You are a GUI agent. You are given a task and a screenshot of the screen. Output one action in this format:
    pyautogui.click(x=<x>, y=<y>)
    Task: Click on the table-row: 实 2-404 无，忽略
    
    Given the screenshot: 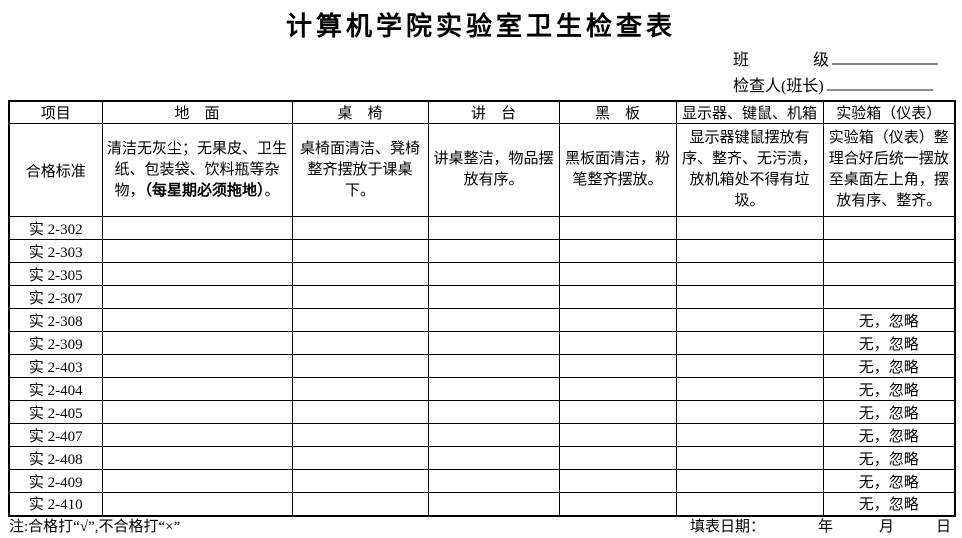 What is the action you would take?
    pyautogui.click(x=482, y=389)
    